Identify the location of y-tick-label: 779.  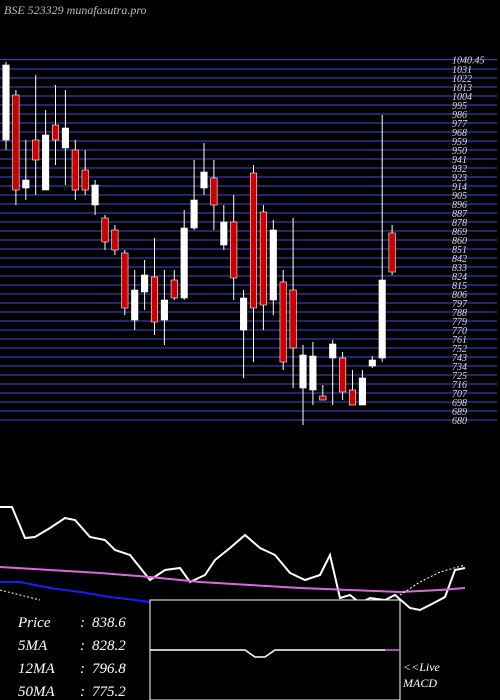
(459, 322).